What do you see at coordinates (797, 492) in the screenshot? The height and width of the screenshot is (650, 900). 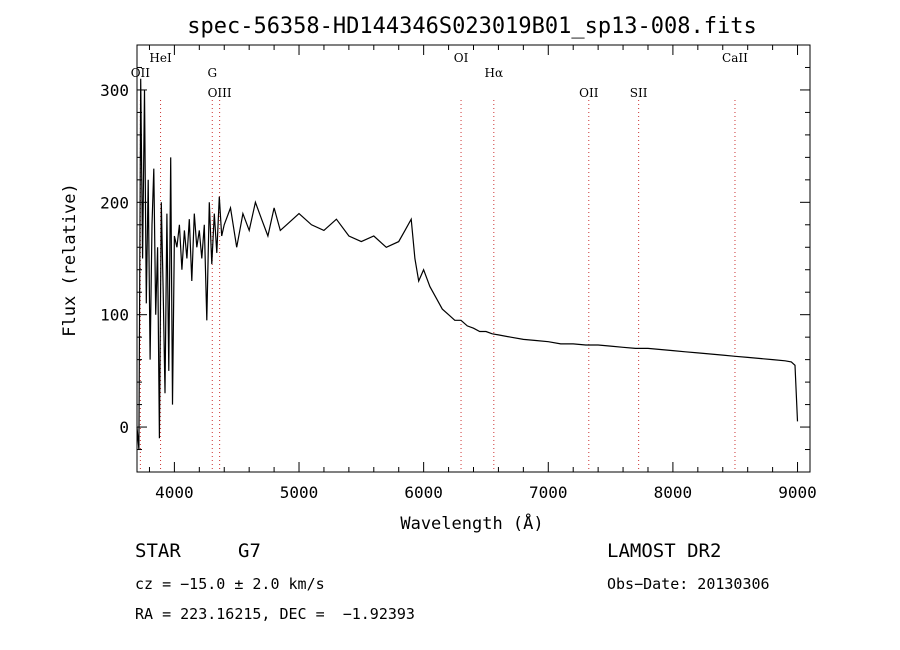 I see `x-tick-label: 9000` at bounding box center [797, 492].